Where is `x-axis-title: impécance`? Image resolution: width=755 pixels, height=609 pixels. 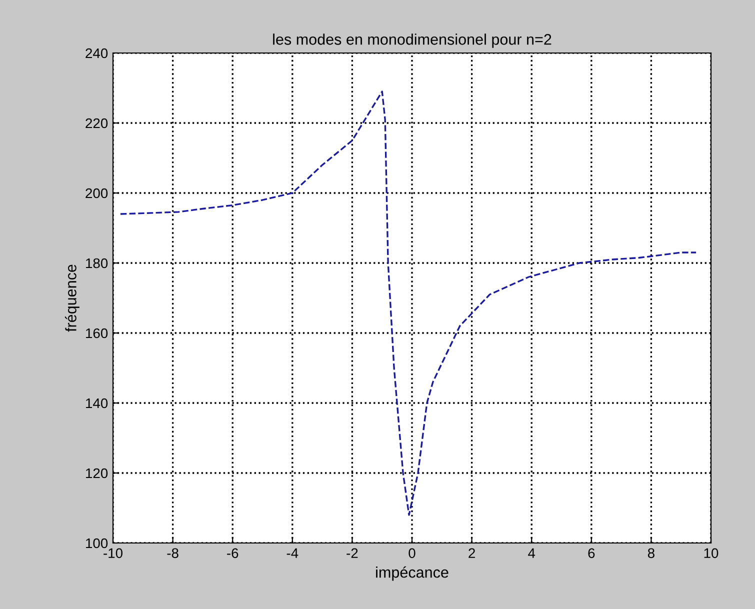
x-axis-title: impécance is located at coordinates (412, 573).